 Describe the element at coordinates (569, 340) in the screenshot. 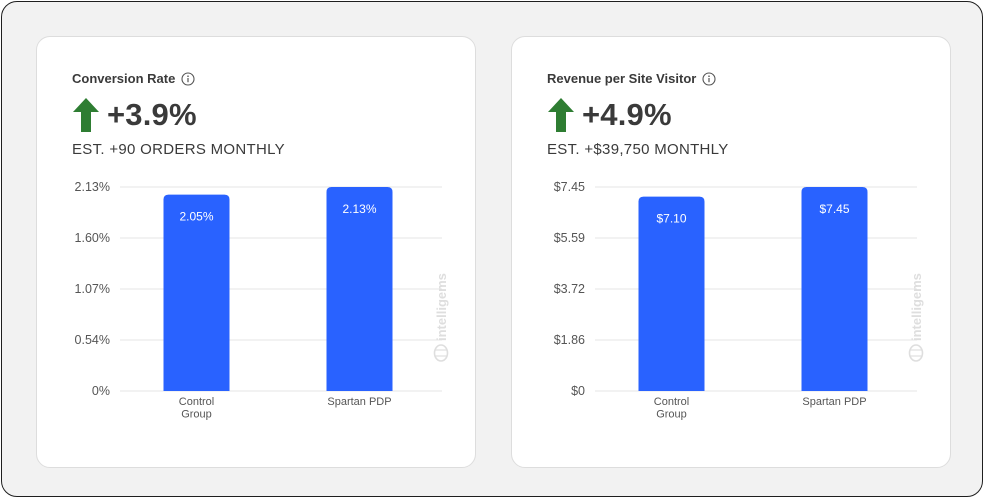

I see `y-tick-label: $1.86` at that location.